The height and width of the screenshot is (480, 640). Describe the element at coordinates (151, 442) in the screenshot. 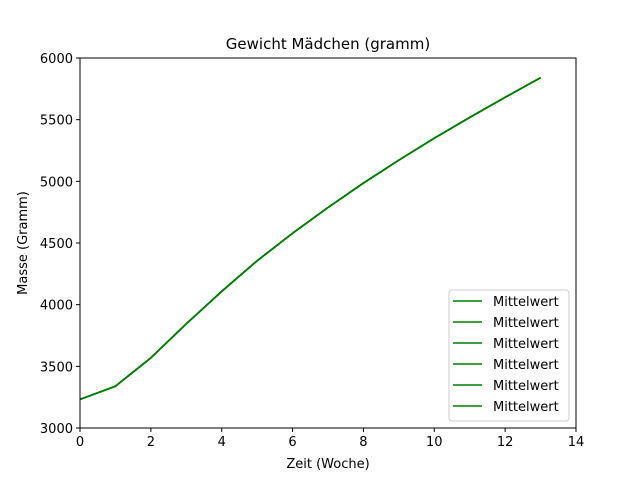

I see `x-tick-label: 2` at that location.